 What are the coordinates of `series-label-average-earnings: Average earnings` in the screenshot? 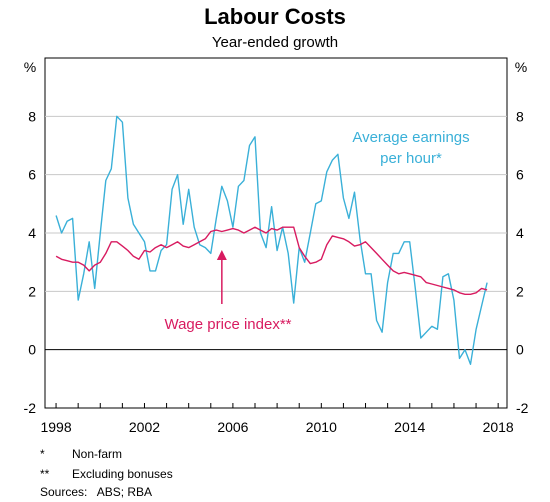 It's located at (410, 137).